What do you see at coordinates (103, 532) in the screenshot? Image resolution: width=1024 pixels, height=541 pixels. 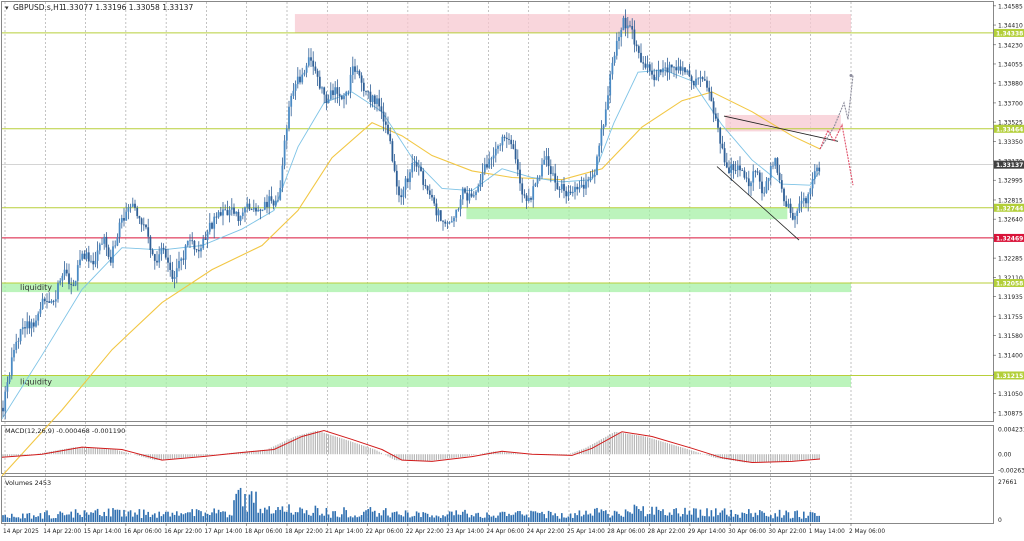 I see `time-tick-label: 15 Apr 14:00` at bounding box center [103, 532].